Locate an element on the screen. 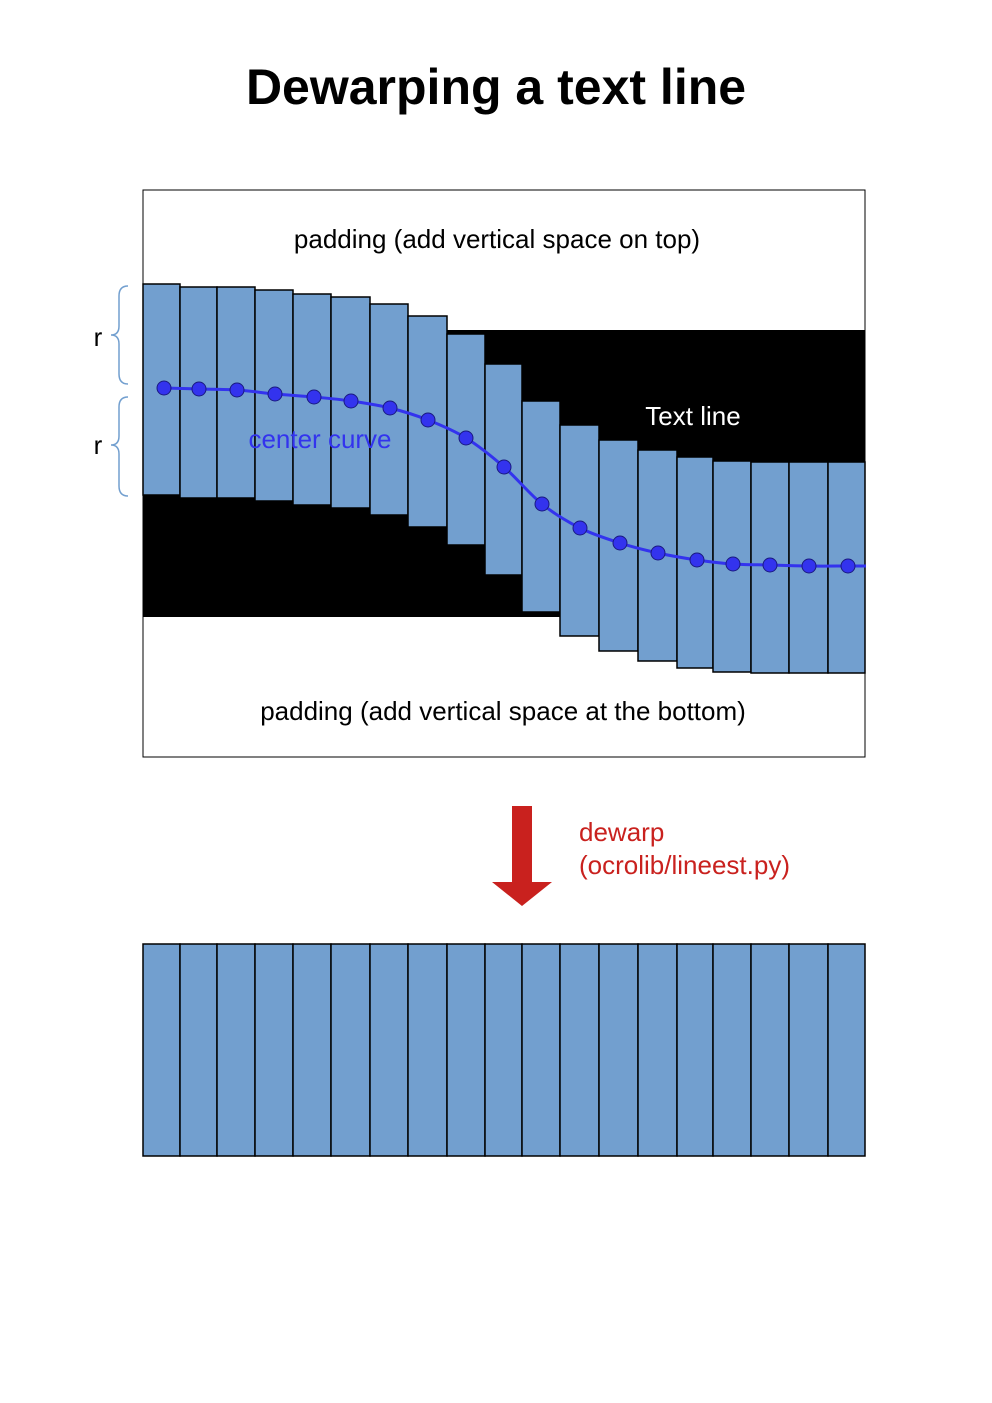 The height and width of the screenshot is (1403, 992). r-upper-label: r is located at coordinates (98, 337).